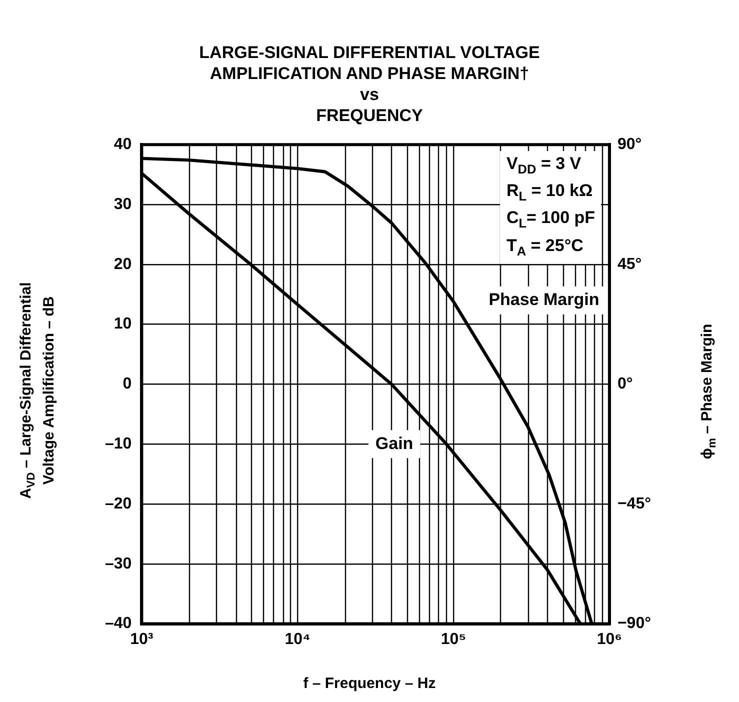  I want to click on annotation: R$_{L}$ = 10 kΩ, so click(549, 192).